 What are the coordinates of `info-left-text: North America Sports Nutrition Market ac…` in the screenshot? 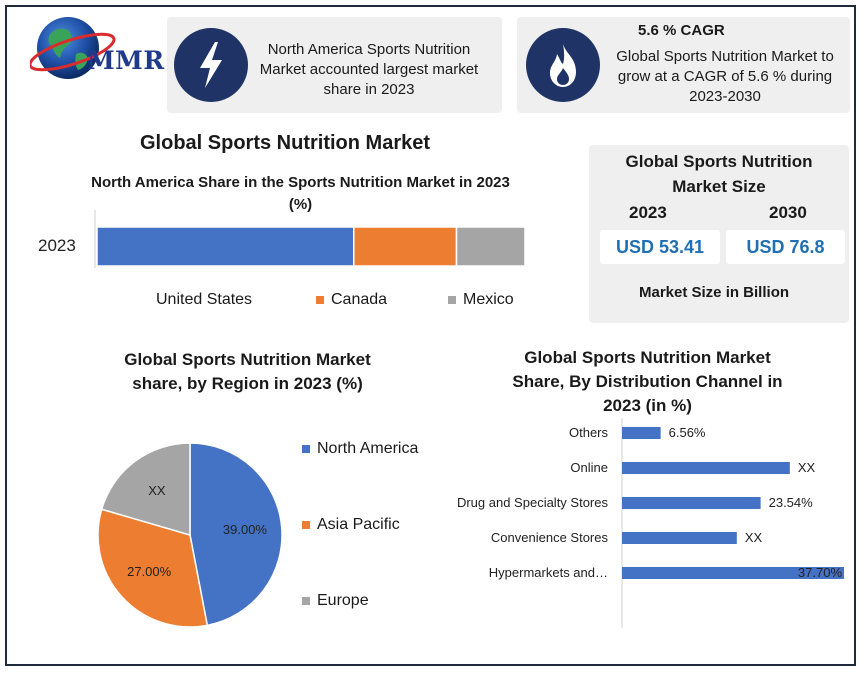 It's located at (369, 69).